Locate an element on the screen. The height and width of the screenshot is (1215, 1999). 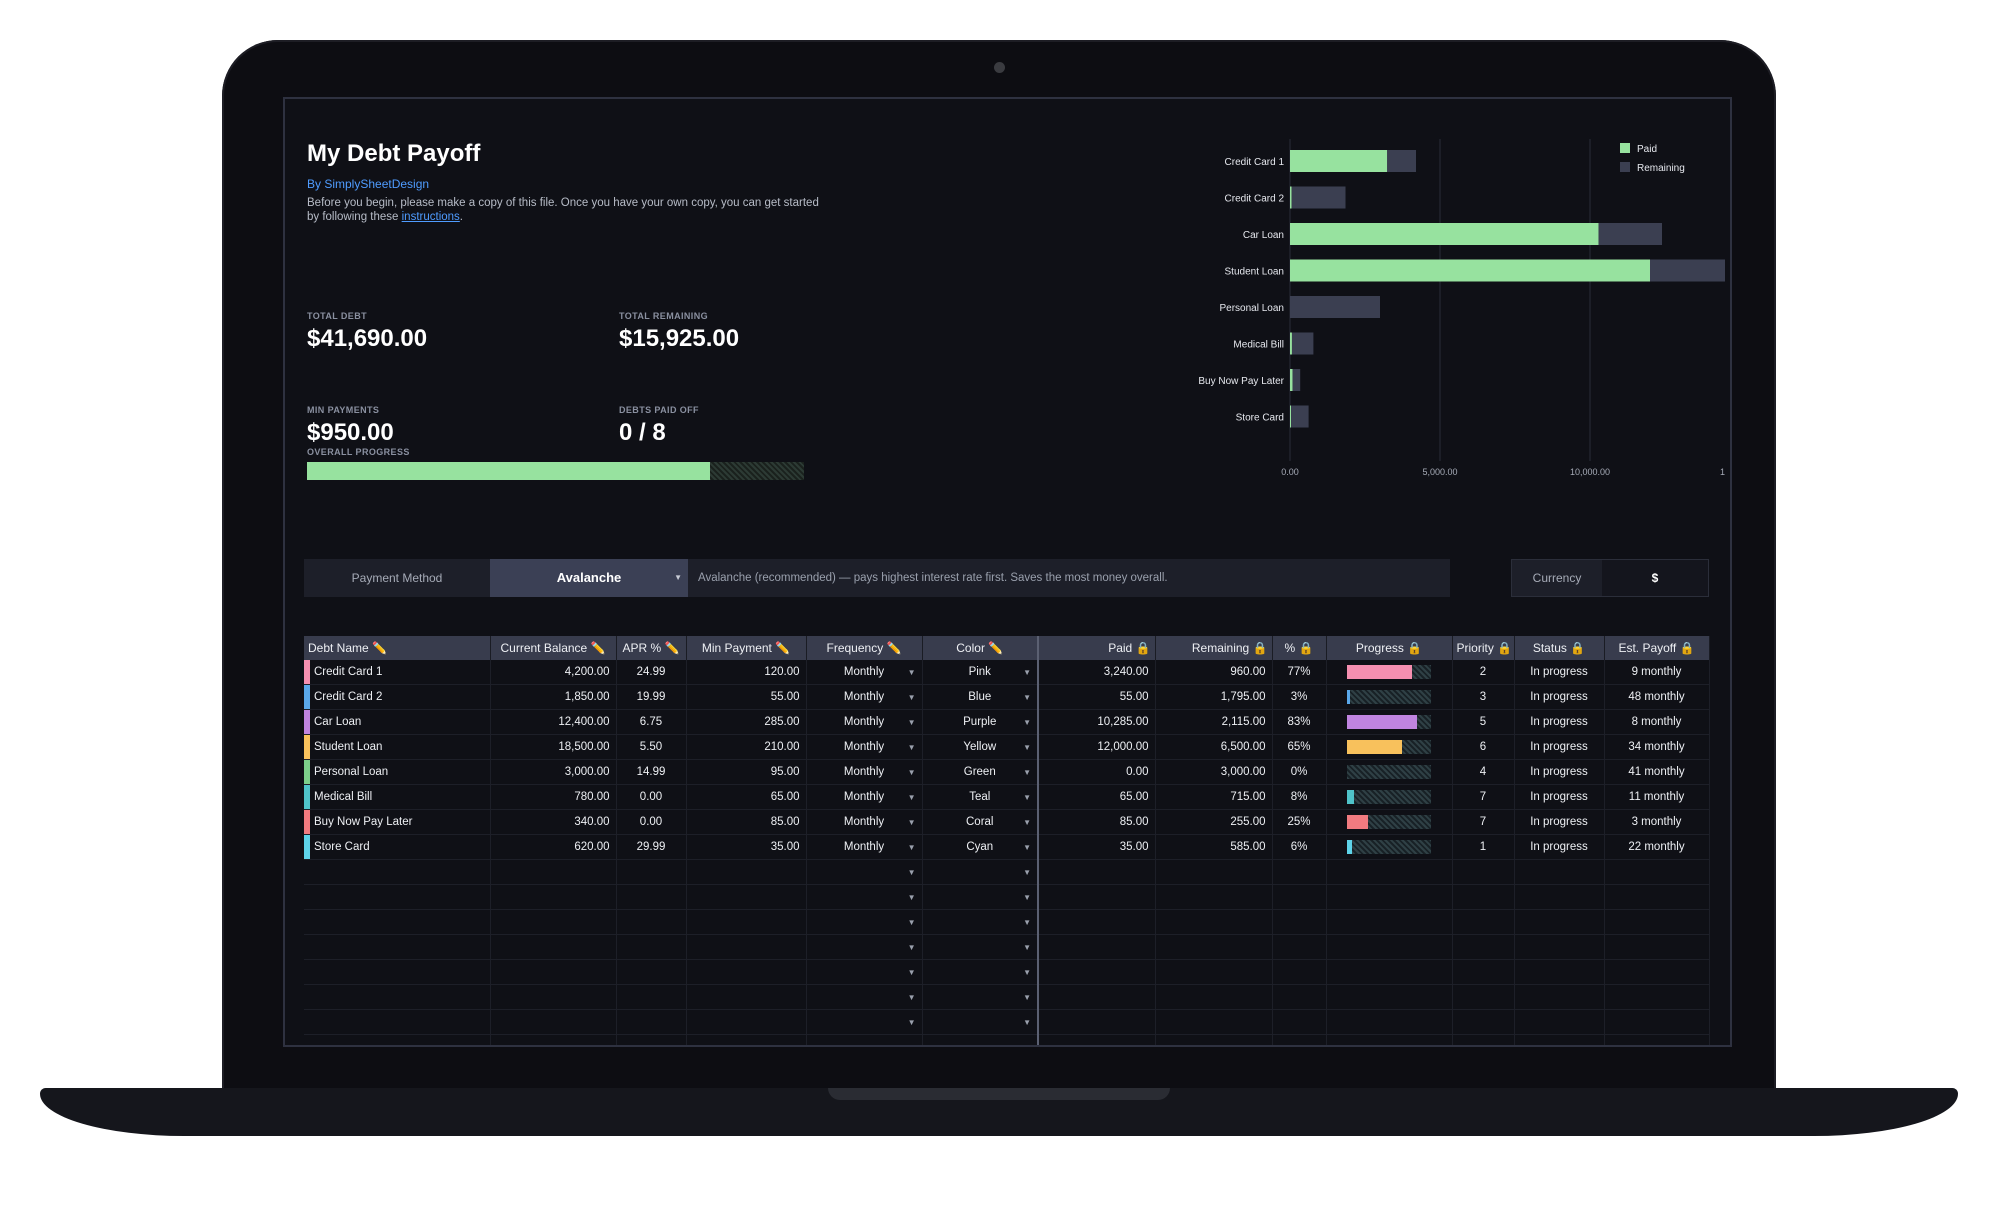
cell-name: Car Loan is located at coordinates (397, 722).